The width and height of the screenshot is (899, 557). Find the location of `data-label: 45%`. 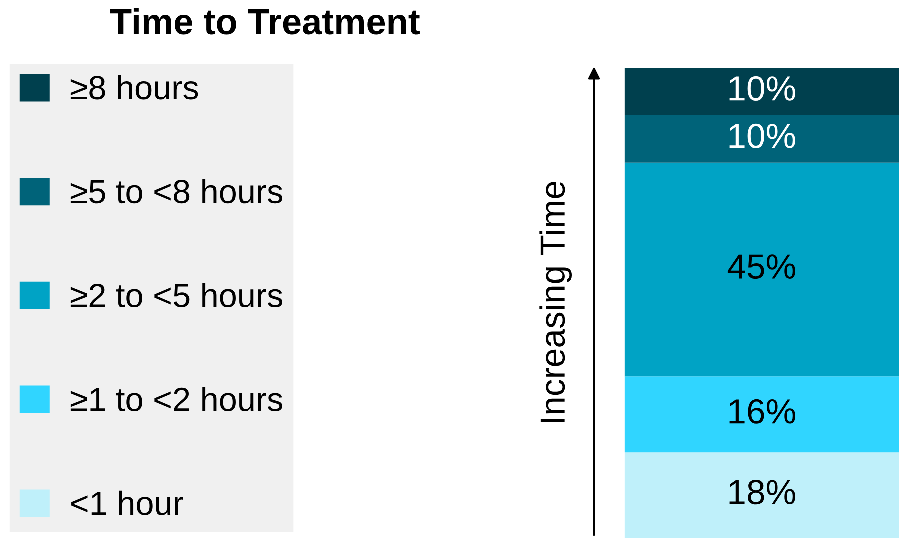

data-label: 45% is located at coordinates (762, 267).